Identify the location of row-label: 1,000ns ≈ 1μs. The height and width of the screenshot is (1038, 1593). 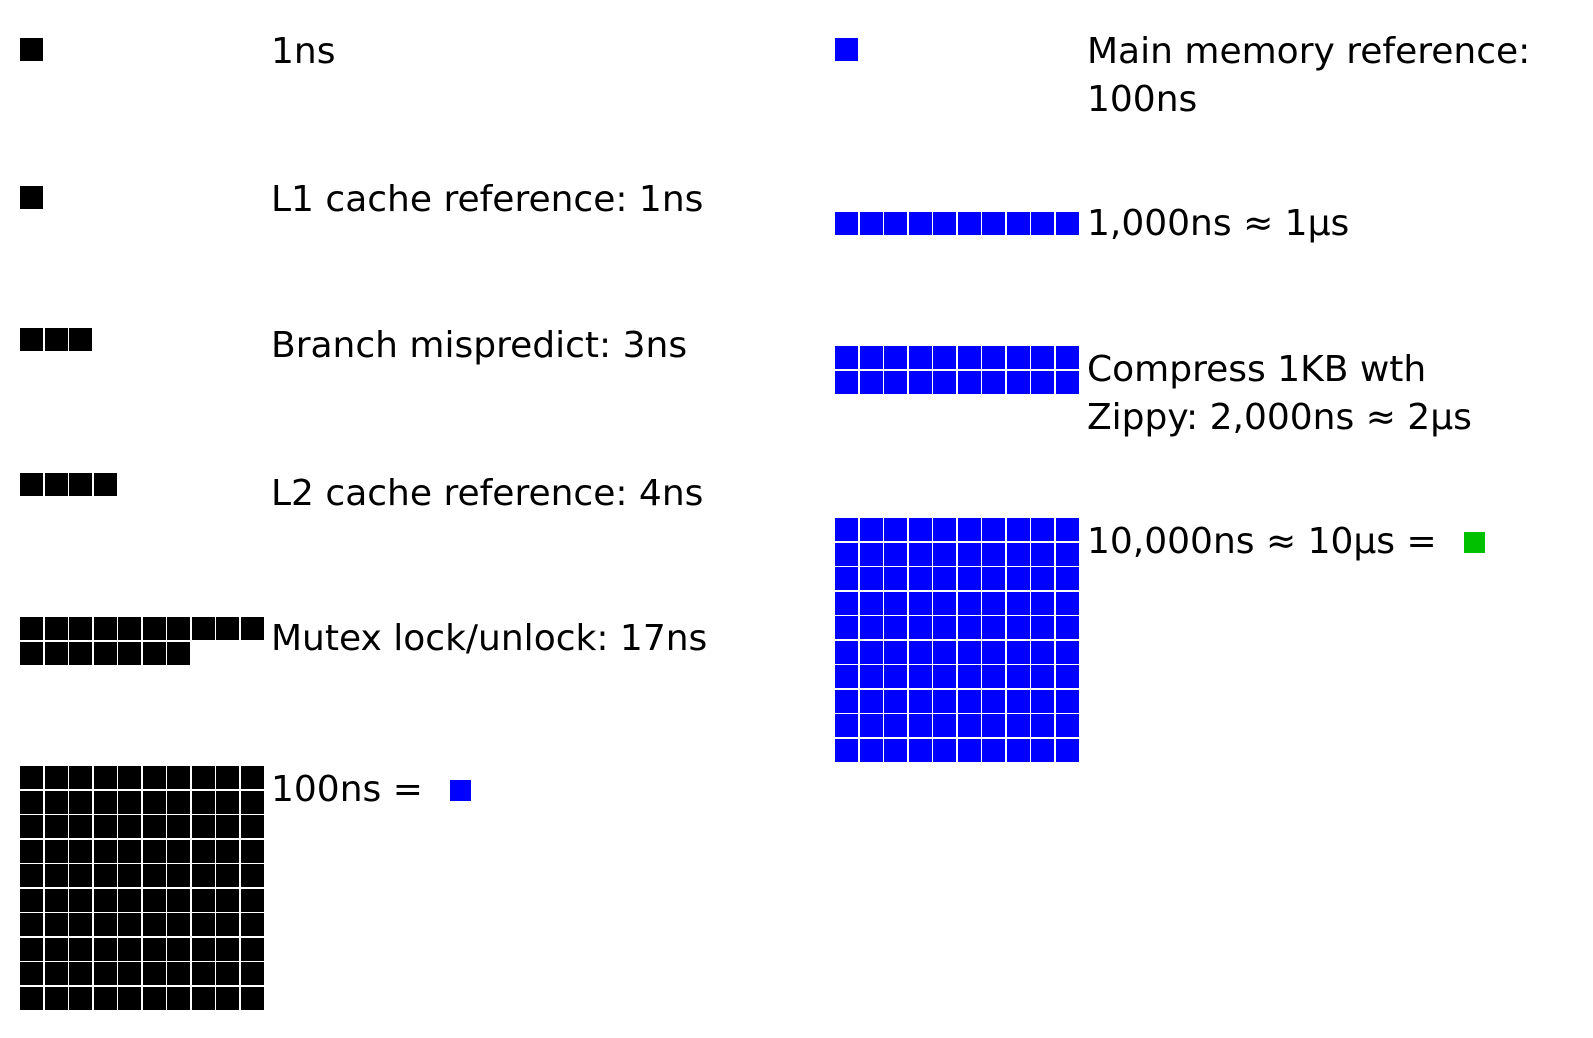
(1218, 224).